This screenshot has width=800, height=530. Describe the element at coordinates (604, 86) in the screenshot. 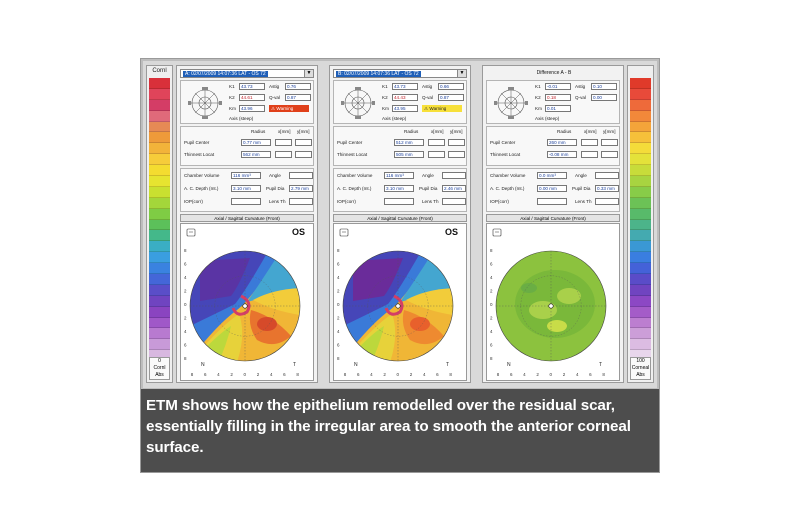

I see `astig-field: 0.10` at that location.